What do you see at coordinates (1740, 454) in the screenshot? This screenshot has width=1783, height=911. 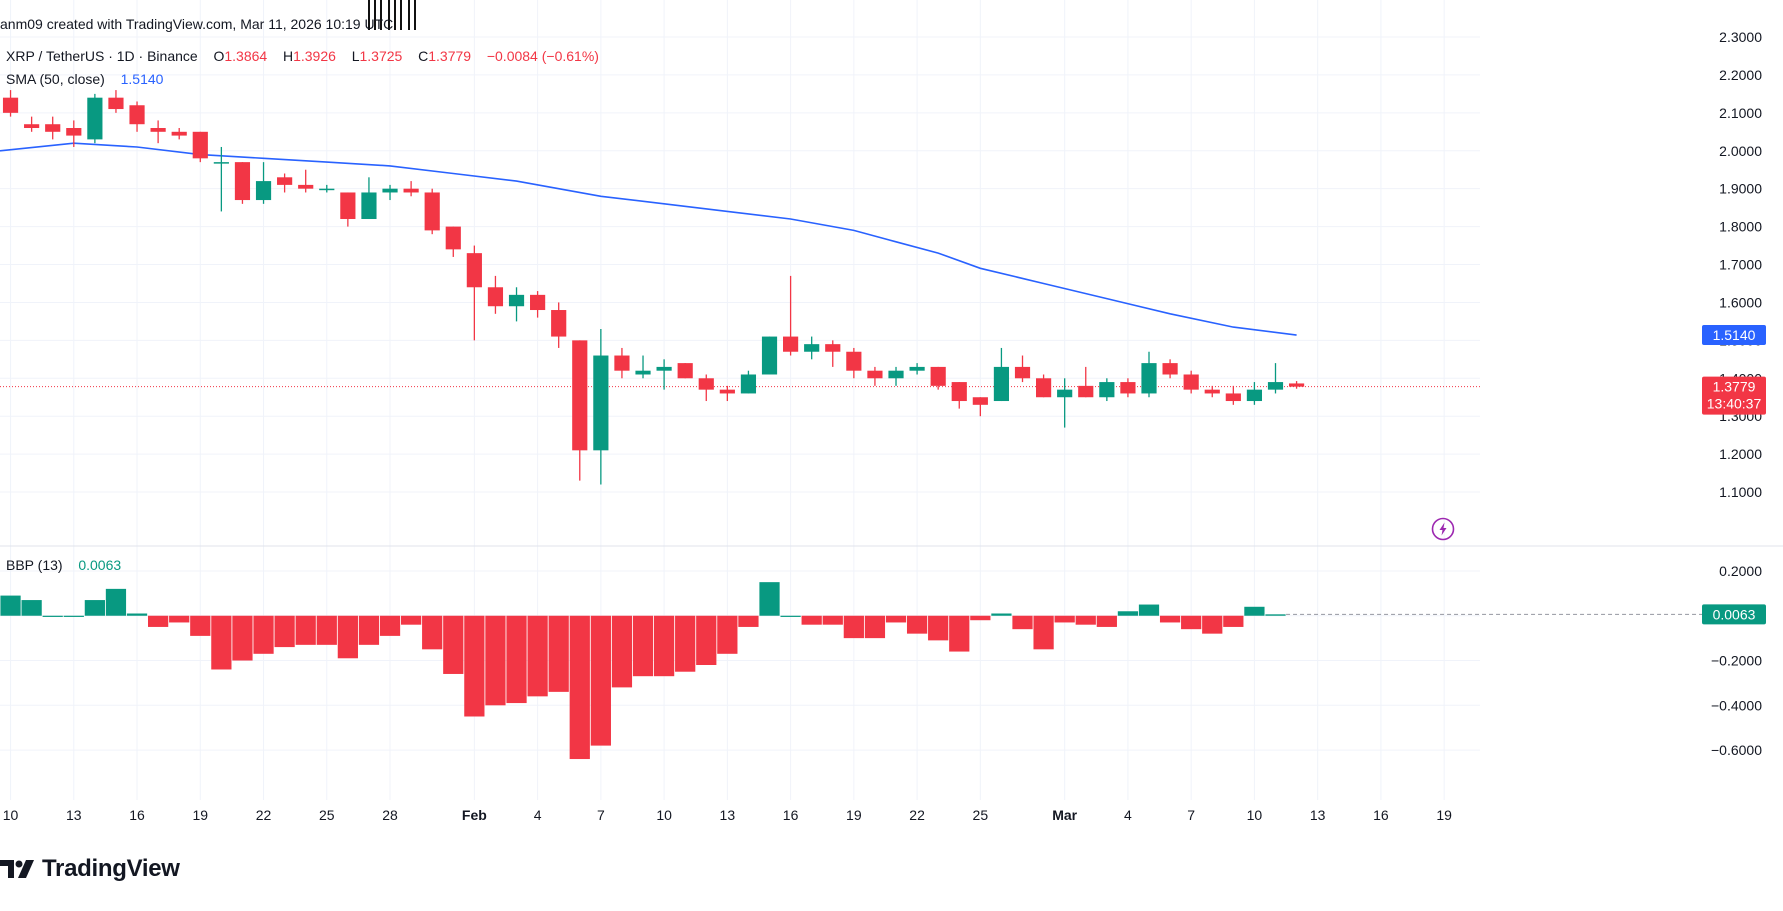 I see `price-tick-label: 1.2000` at bounding box center [1740, 454].